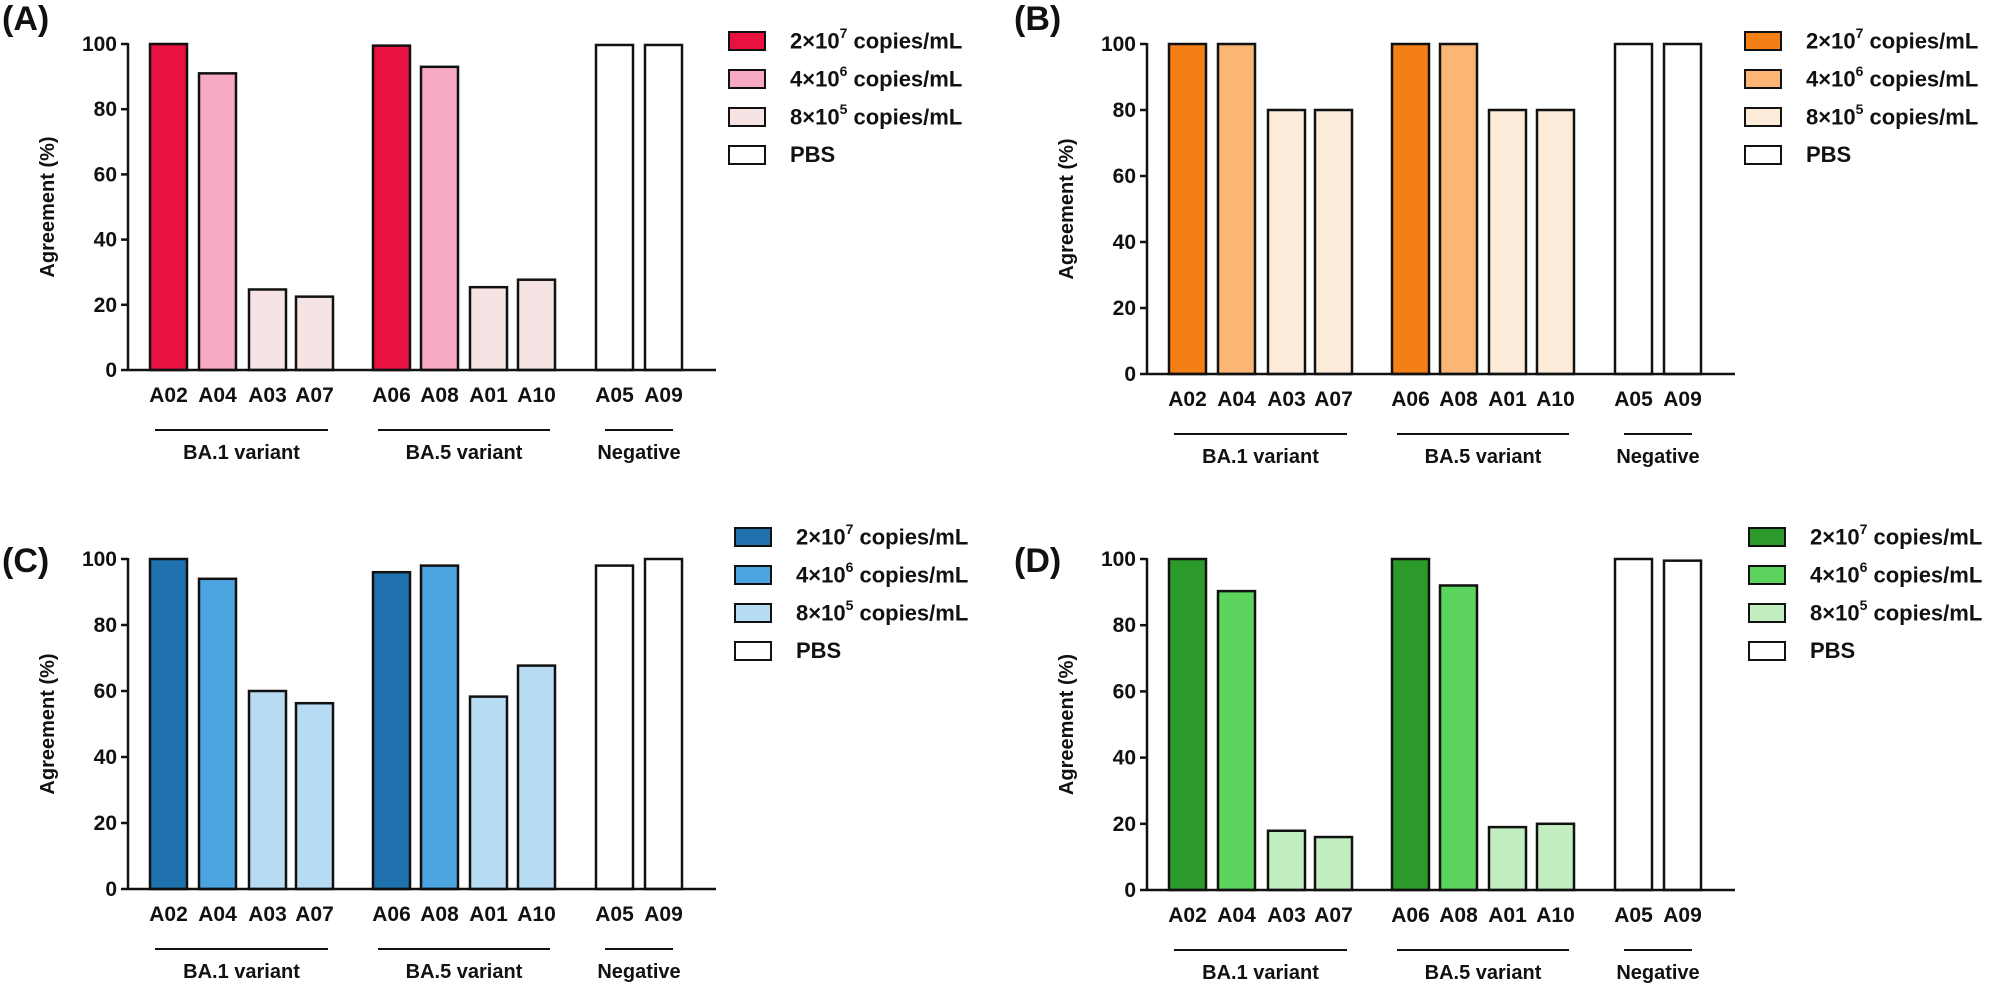  Describe the element at coordinates (105, 823) in the screenshot. I see `y-tick-label: 20` at that location.